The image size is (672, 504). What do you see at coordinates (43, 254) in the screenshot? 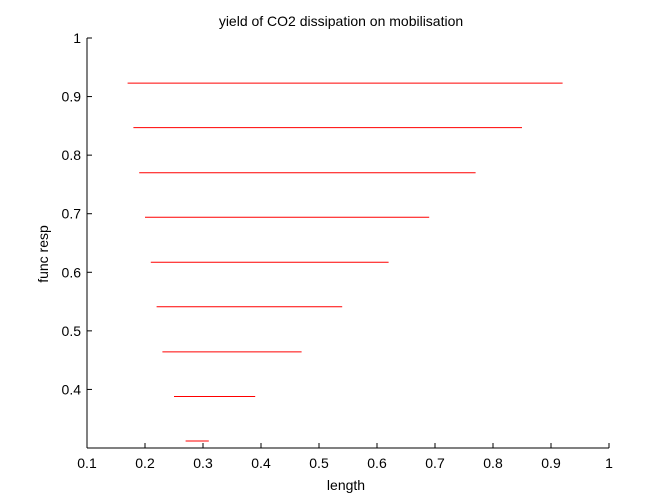
I see `y-axis-label: func resp` at bounding box center [43, 254].